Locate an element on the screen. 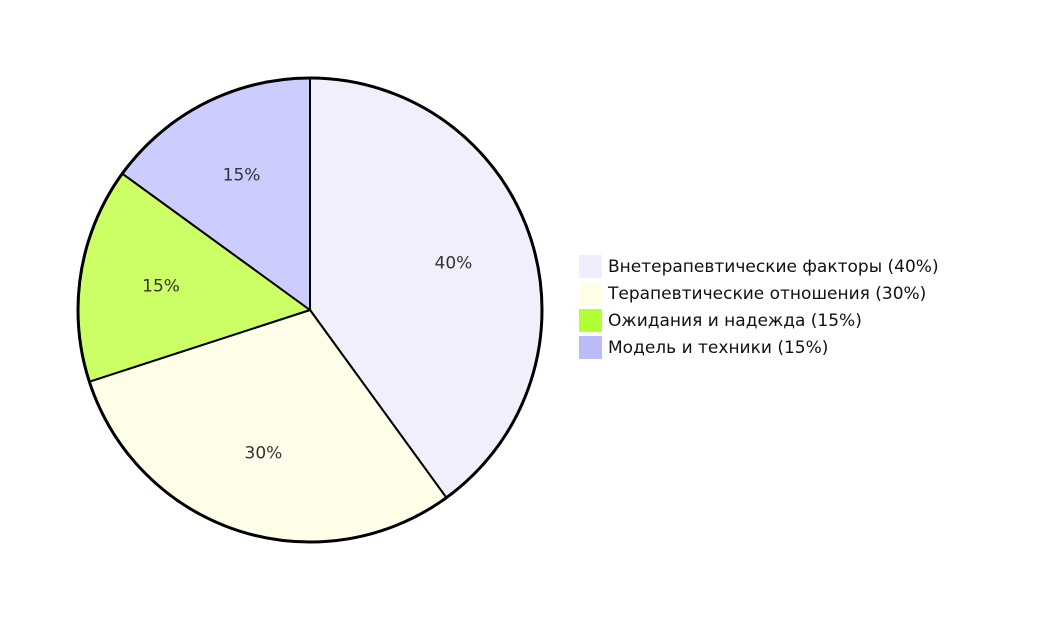  slice-percent-label: 30% is located at coordinates (264, 453).